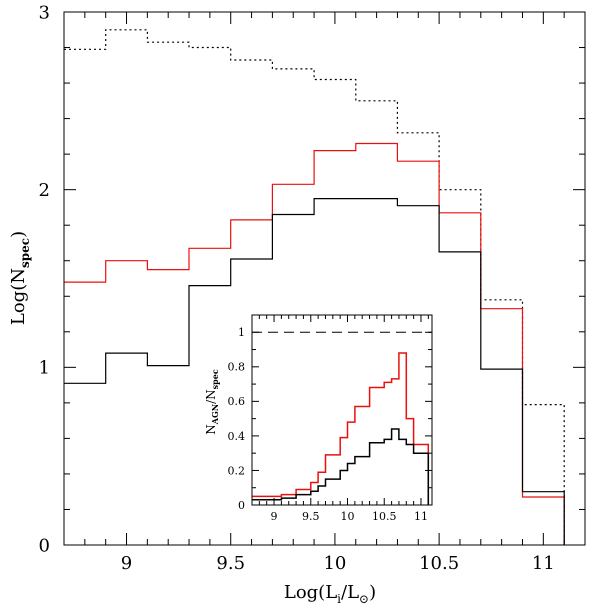 The width and height of the screenshot is (600, 606). What do you see at coordinates (334, 563) in the screenshot?
I see `main-x-tick-label: 10` at bounding box center [334, 563].